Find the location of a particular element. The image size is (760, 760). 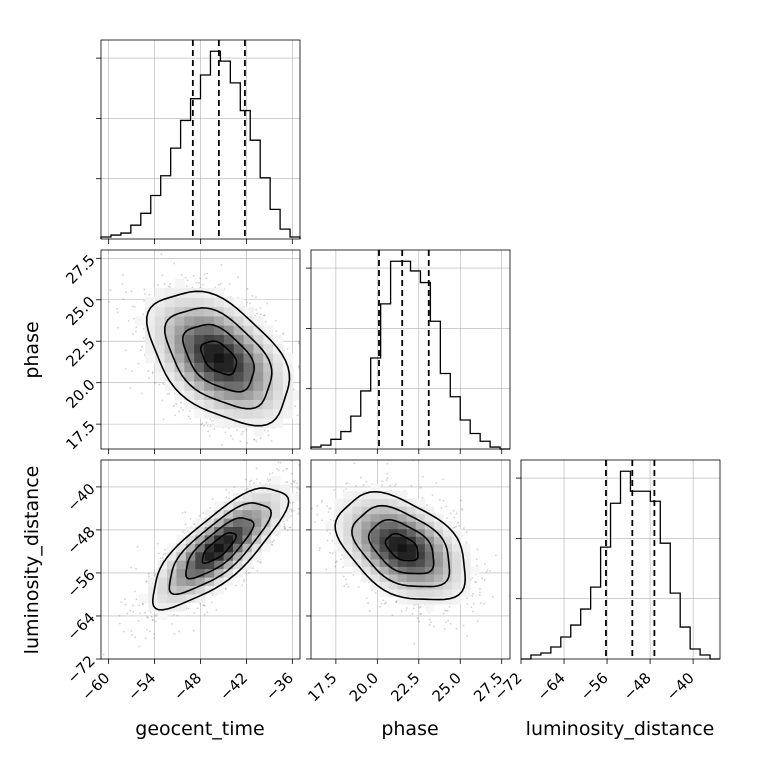

panel-geocent_time_vs_phase: 17.5 20.0 22.5 25.0 27.5 is located at coordinates (181, 351).